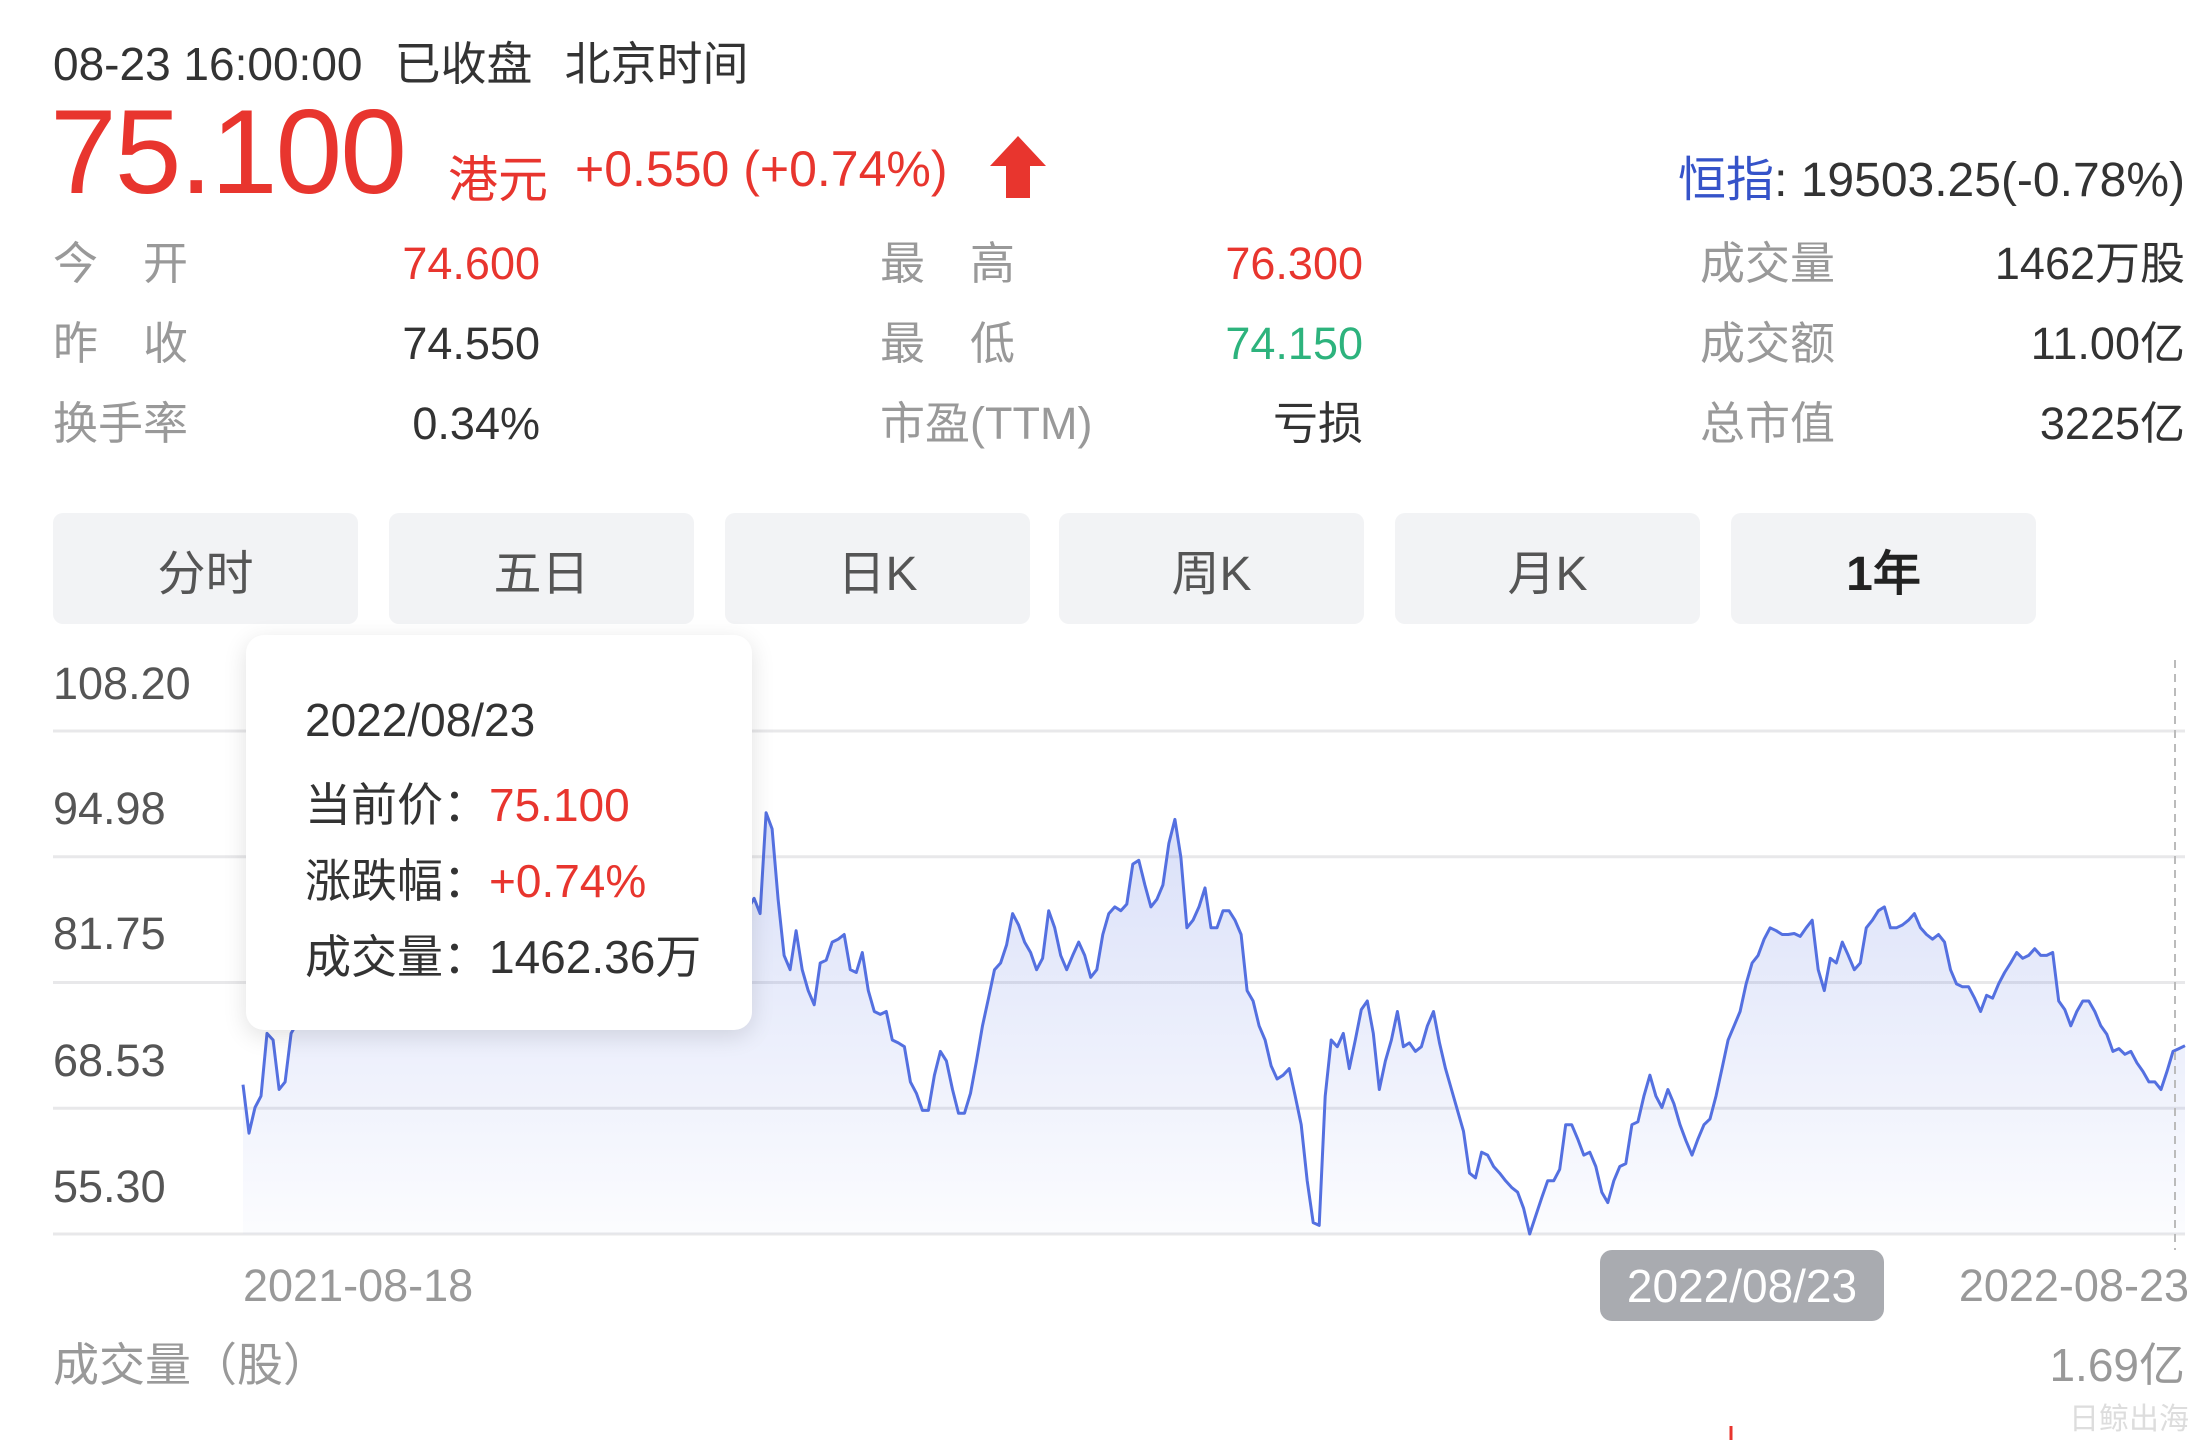 The image size is (2203, 1440). I want to click on current-price: 75.100, so click(228, 152).